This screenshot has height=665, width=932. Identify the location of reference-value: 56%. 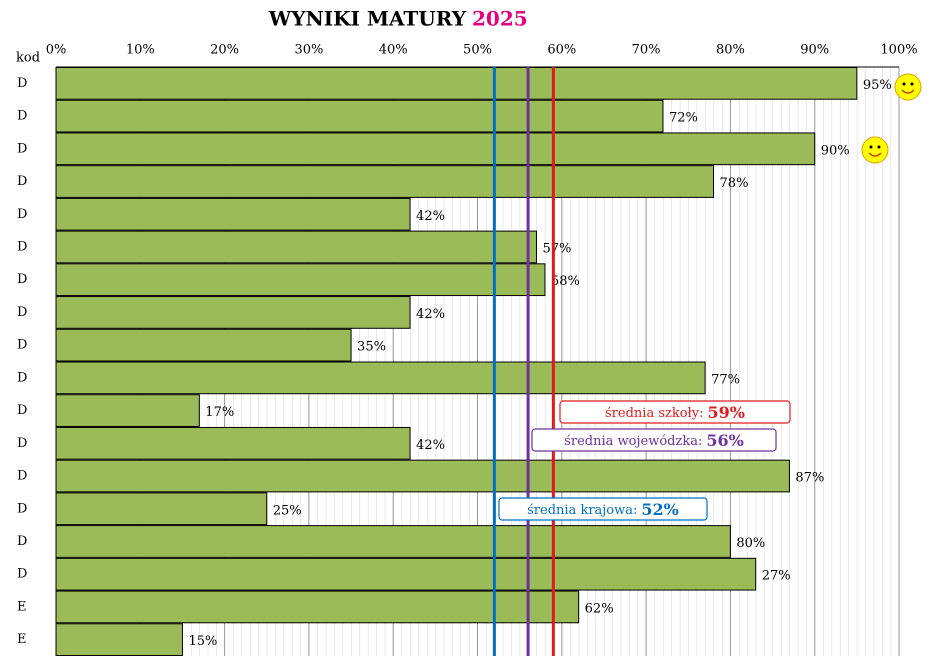
(724, 440).